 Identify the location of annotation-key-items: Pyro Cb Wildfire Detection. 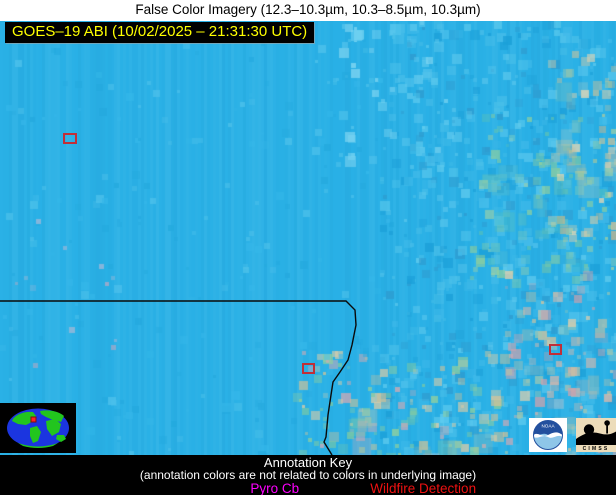
(308, 488).